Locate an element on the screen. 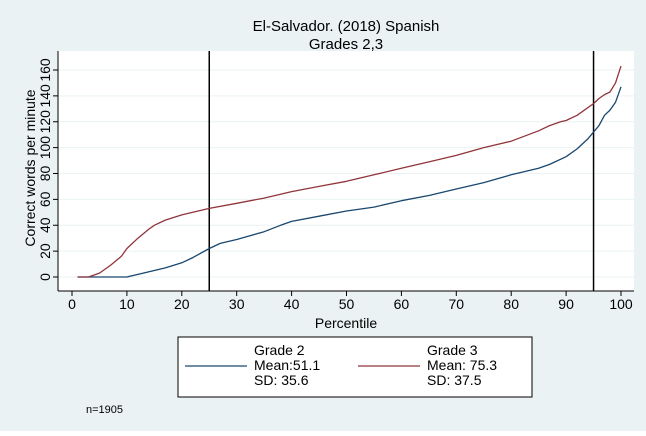  y-axis-ticks: 0 20 40 60 80 100 120 140 160 is located at coordinates (47, 169).